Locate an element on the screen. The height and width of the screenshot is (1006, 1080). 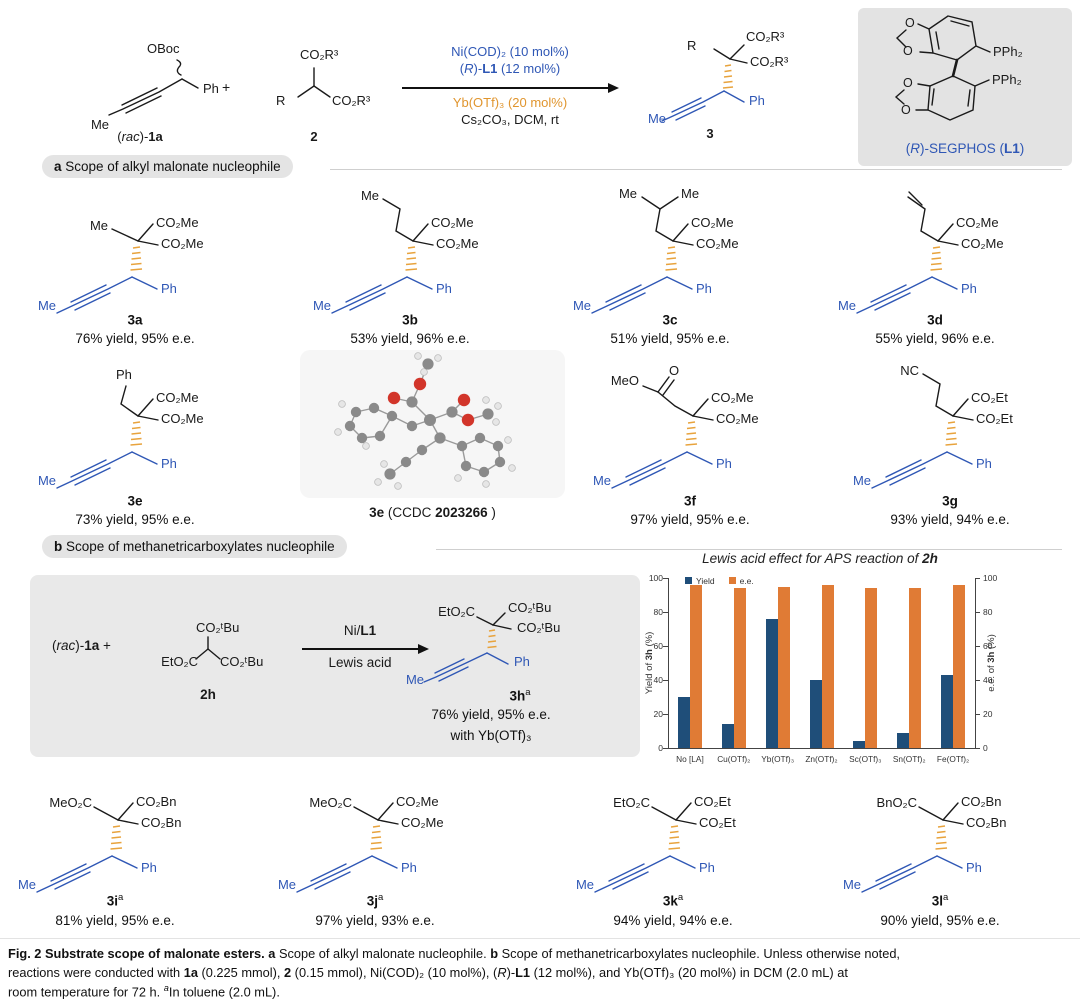
structure-3i is located at coordinates (87, 847).